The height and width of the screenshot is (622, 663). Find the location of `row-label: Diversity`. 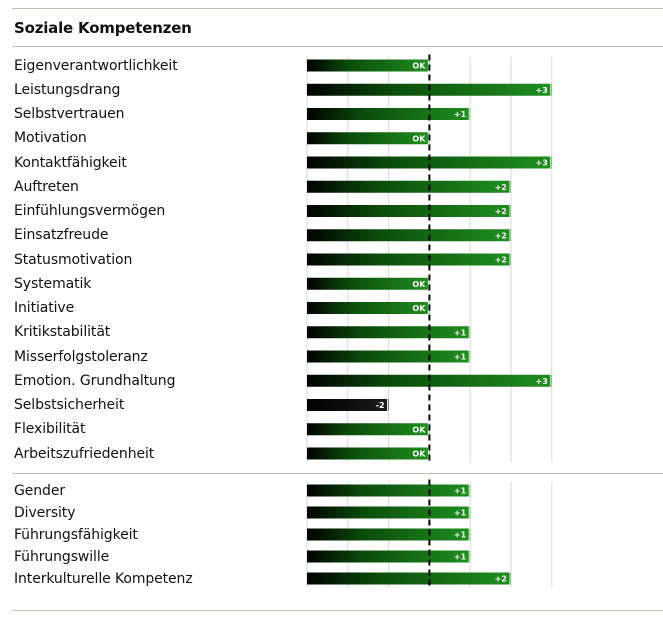

row-label: Diversity is located at coordinates (45, 512).